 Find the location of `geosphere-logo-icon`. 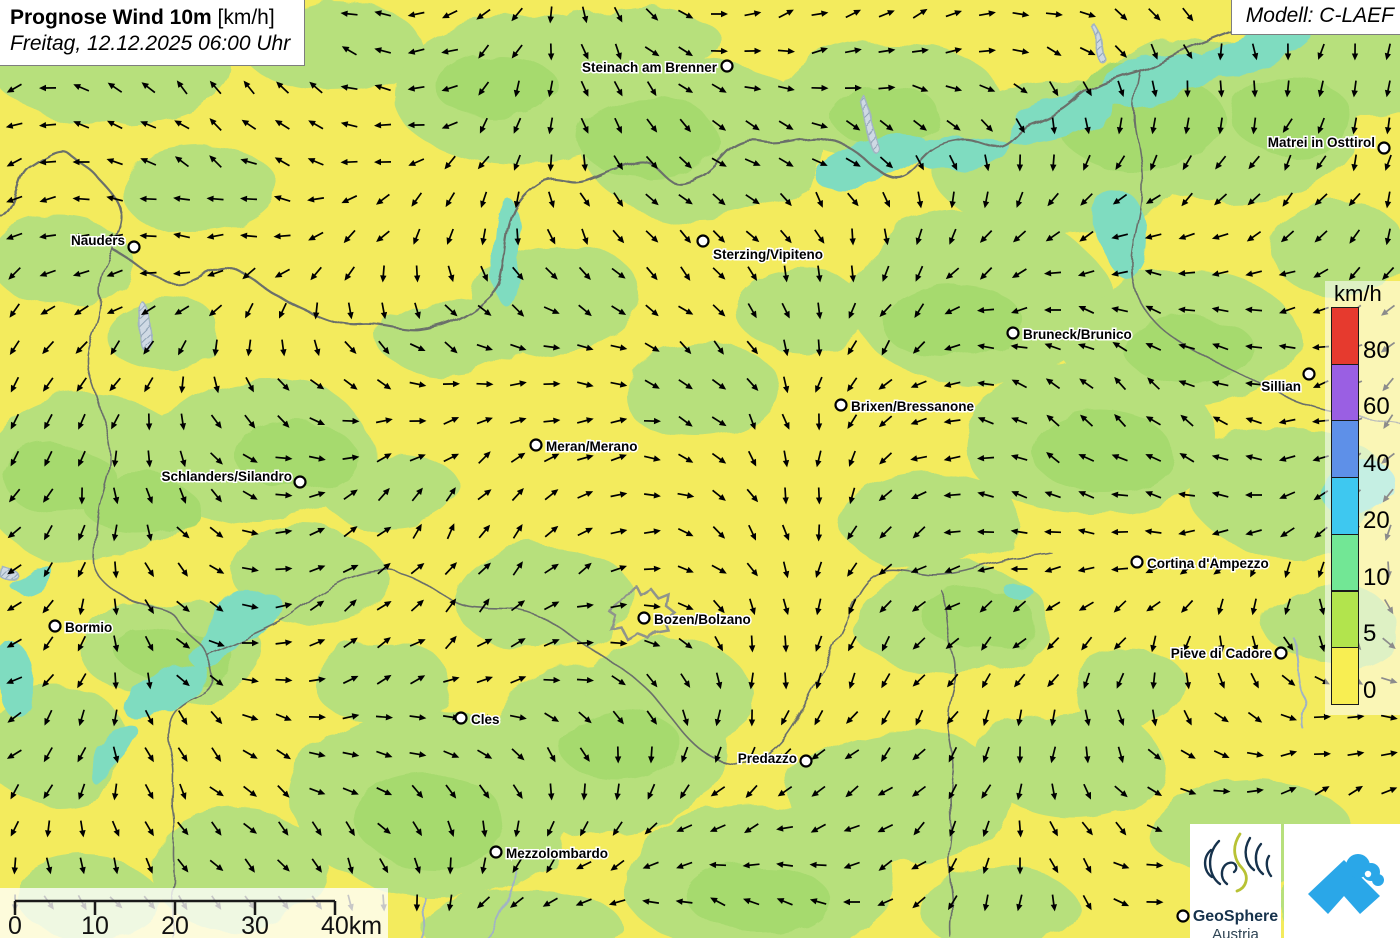

geosphere-logo-icon is located at coordinates (1238, 862).